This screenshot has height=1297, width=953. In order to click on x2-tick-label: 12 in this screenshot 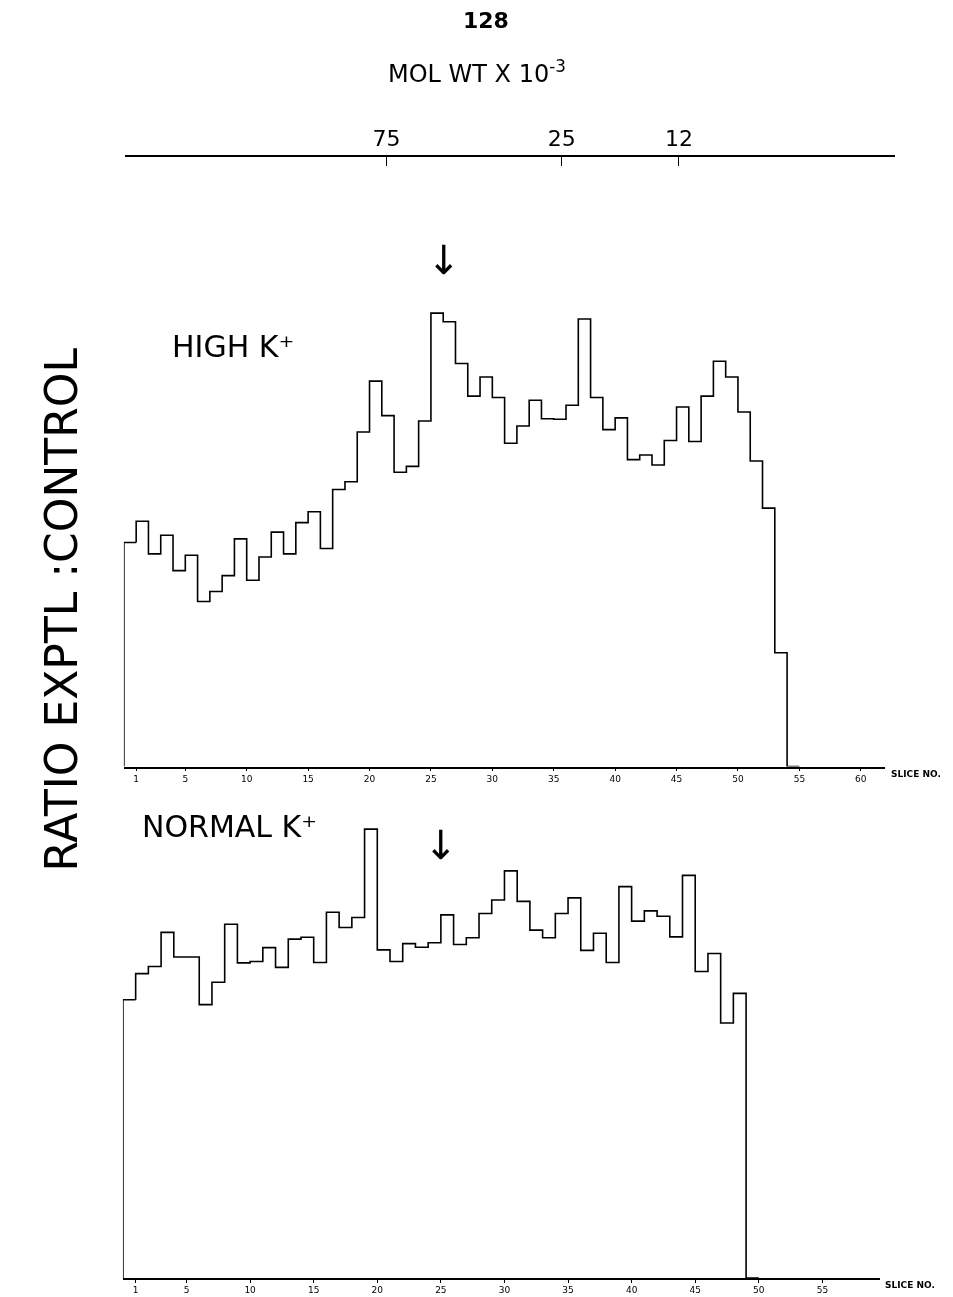, I will do `click(678, 139)`.